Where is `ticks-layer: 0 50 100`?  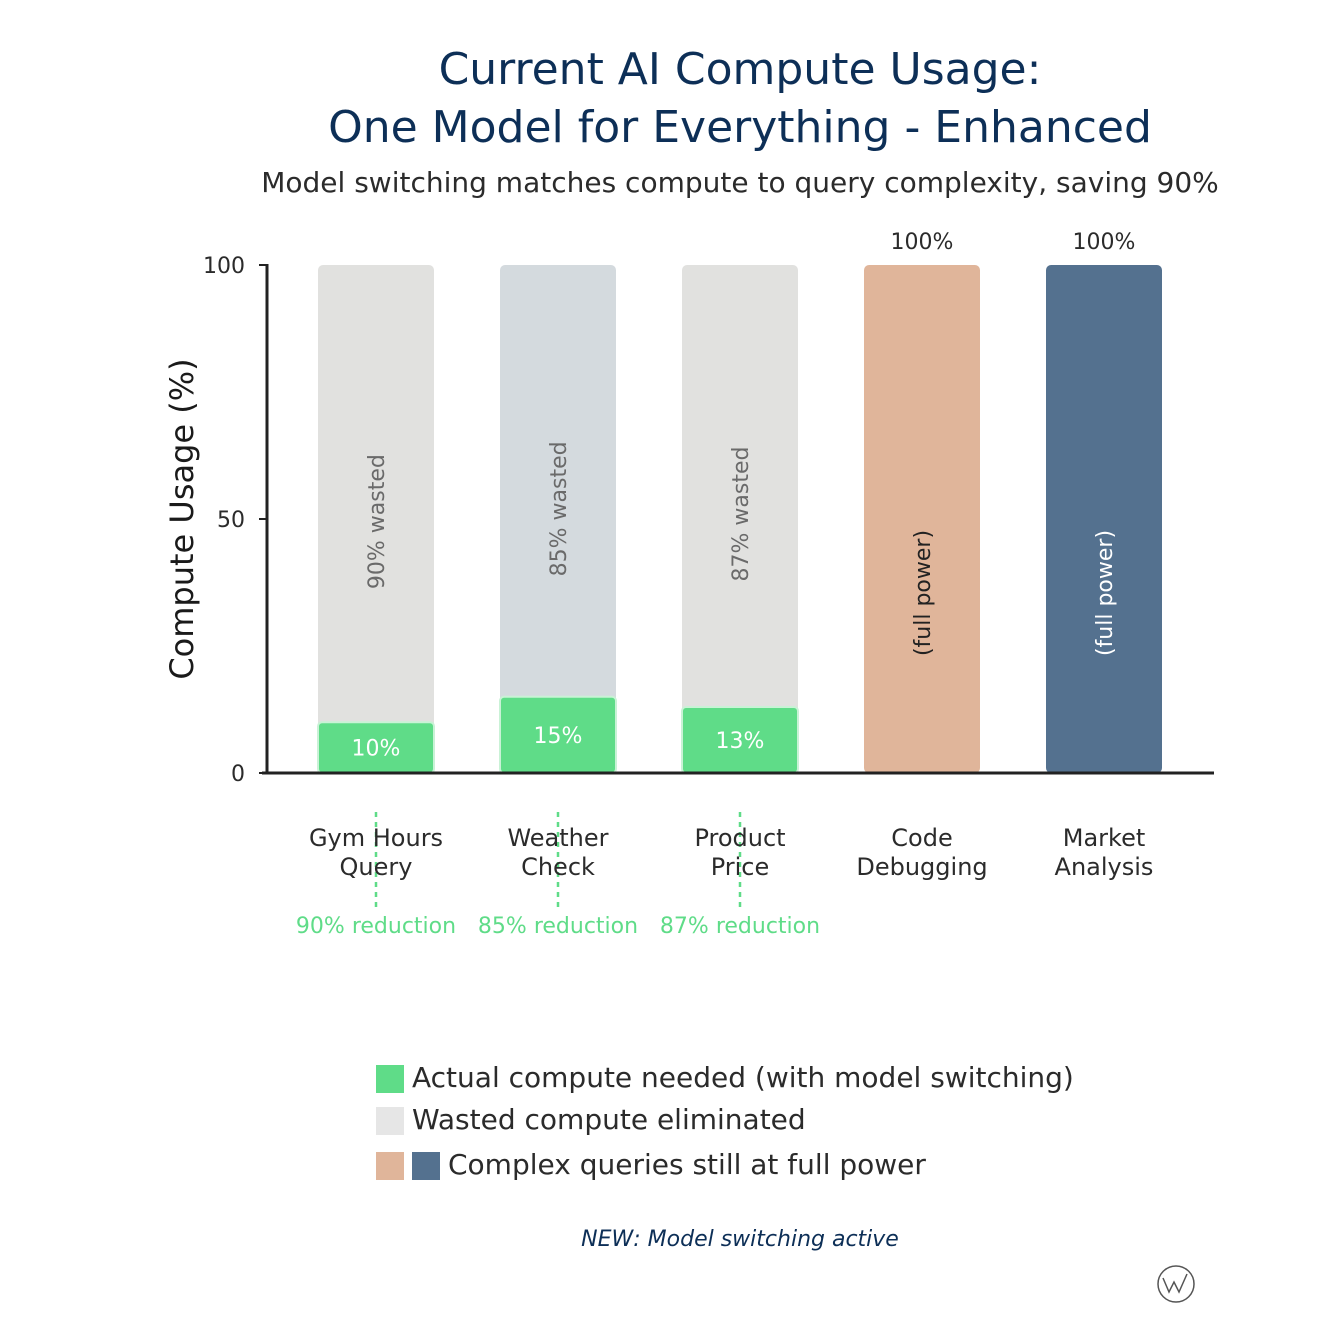
ticks-layer: 0 50 100 is located at coordinates (235, 520).